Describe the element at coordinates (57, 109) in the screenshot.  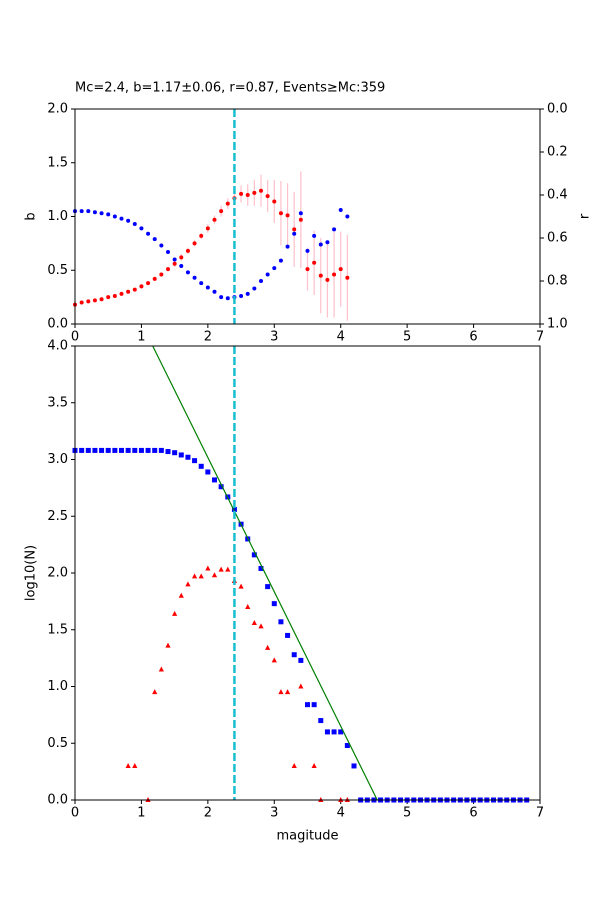
I see `y-tick-label: 2.0` at that location.